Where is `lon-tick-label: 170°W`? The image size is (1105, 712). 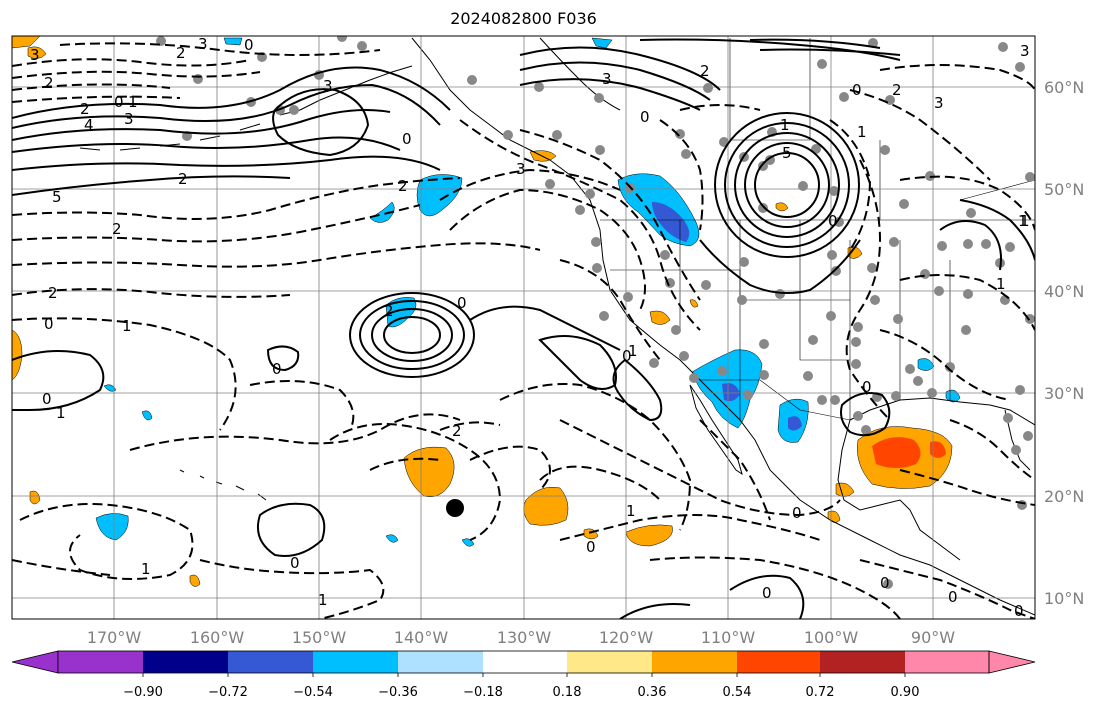 lon-tick-label: 170°W is located at coordinates (114, 637).